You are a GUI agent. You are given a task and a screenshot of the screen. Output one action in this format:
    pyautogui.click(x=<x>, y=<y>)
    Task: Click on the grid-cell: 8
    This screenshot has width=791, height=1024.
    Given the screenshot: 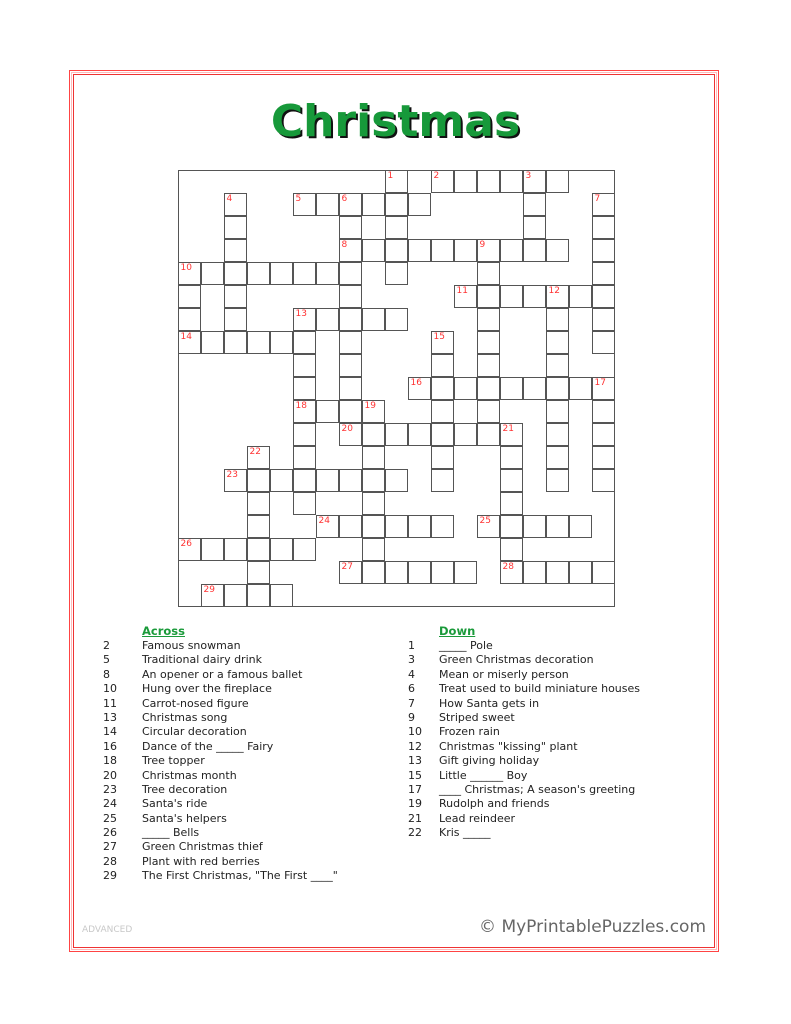 What is the action you would take?
    pyautogui.click(x=350, y=250)
    